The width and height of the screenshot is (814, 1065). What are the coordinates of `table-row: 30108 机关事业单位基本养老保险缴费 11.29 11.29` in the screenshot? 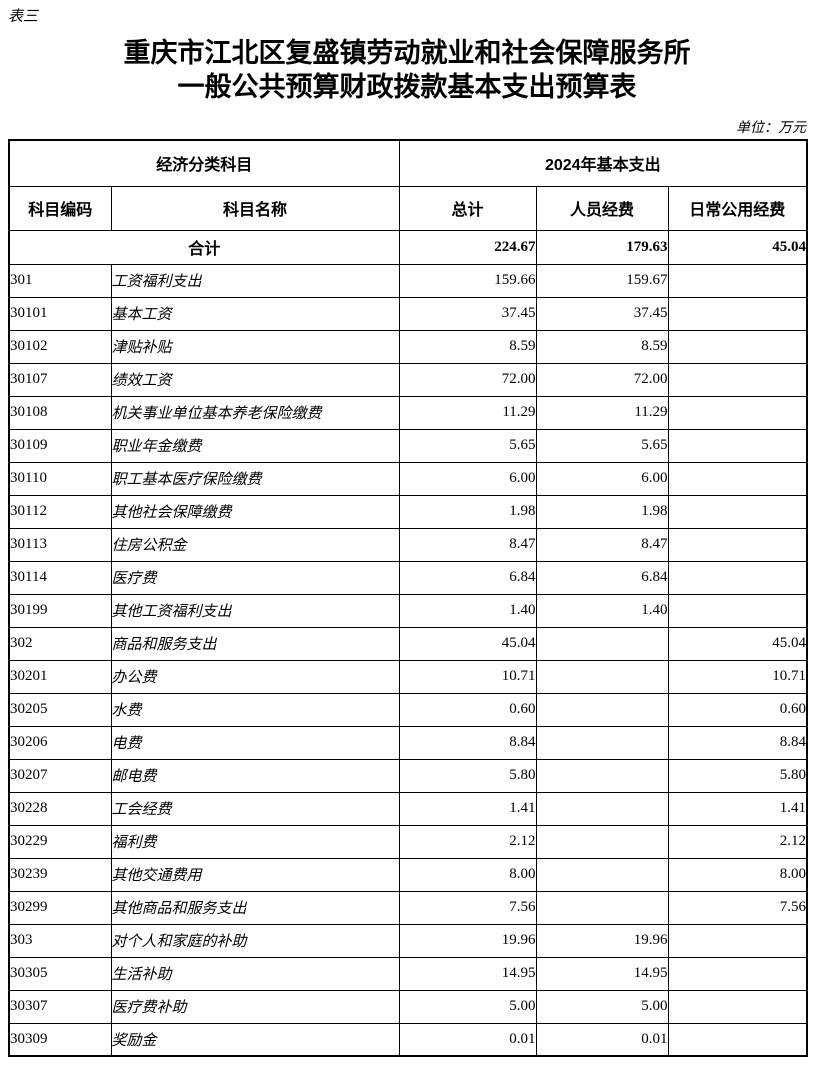 It's located at (408, 412).